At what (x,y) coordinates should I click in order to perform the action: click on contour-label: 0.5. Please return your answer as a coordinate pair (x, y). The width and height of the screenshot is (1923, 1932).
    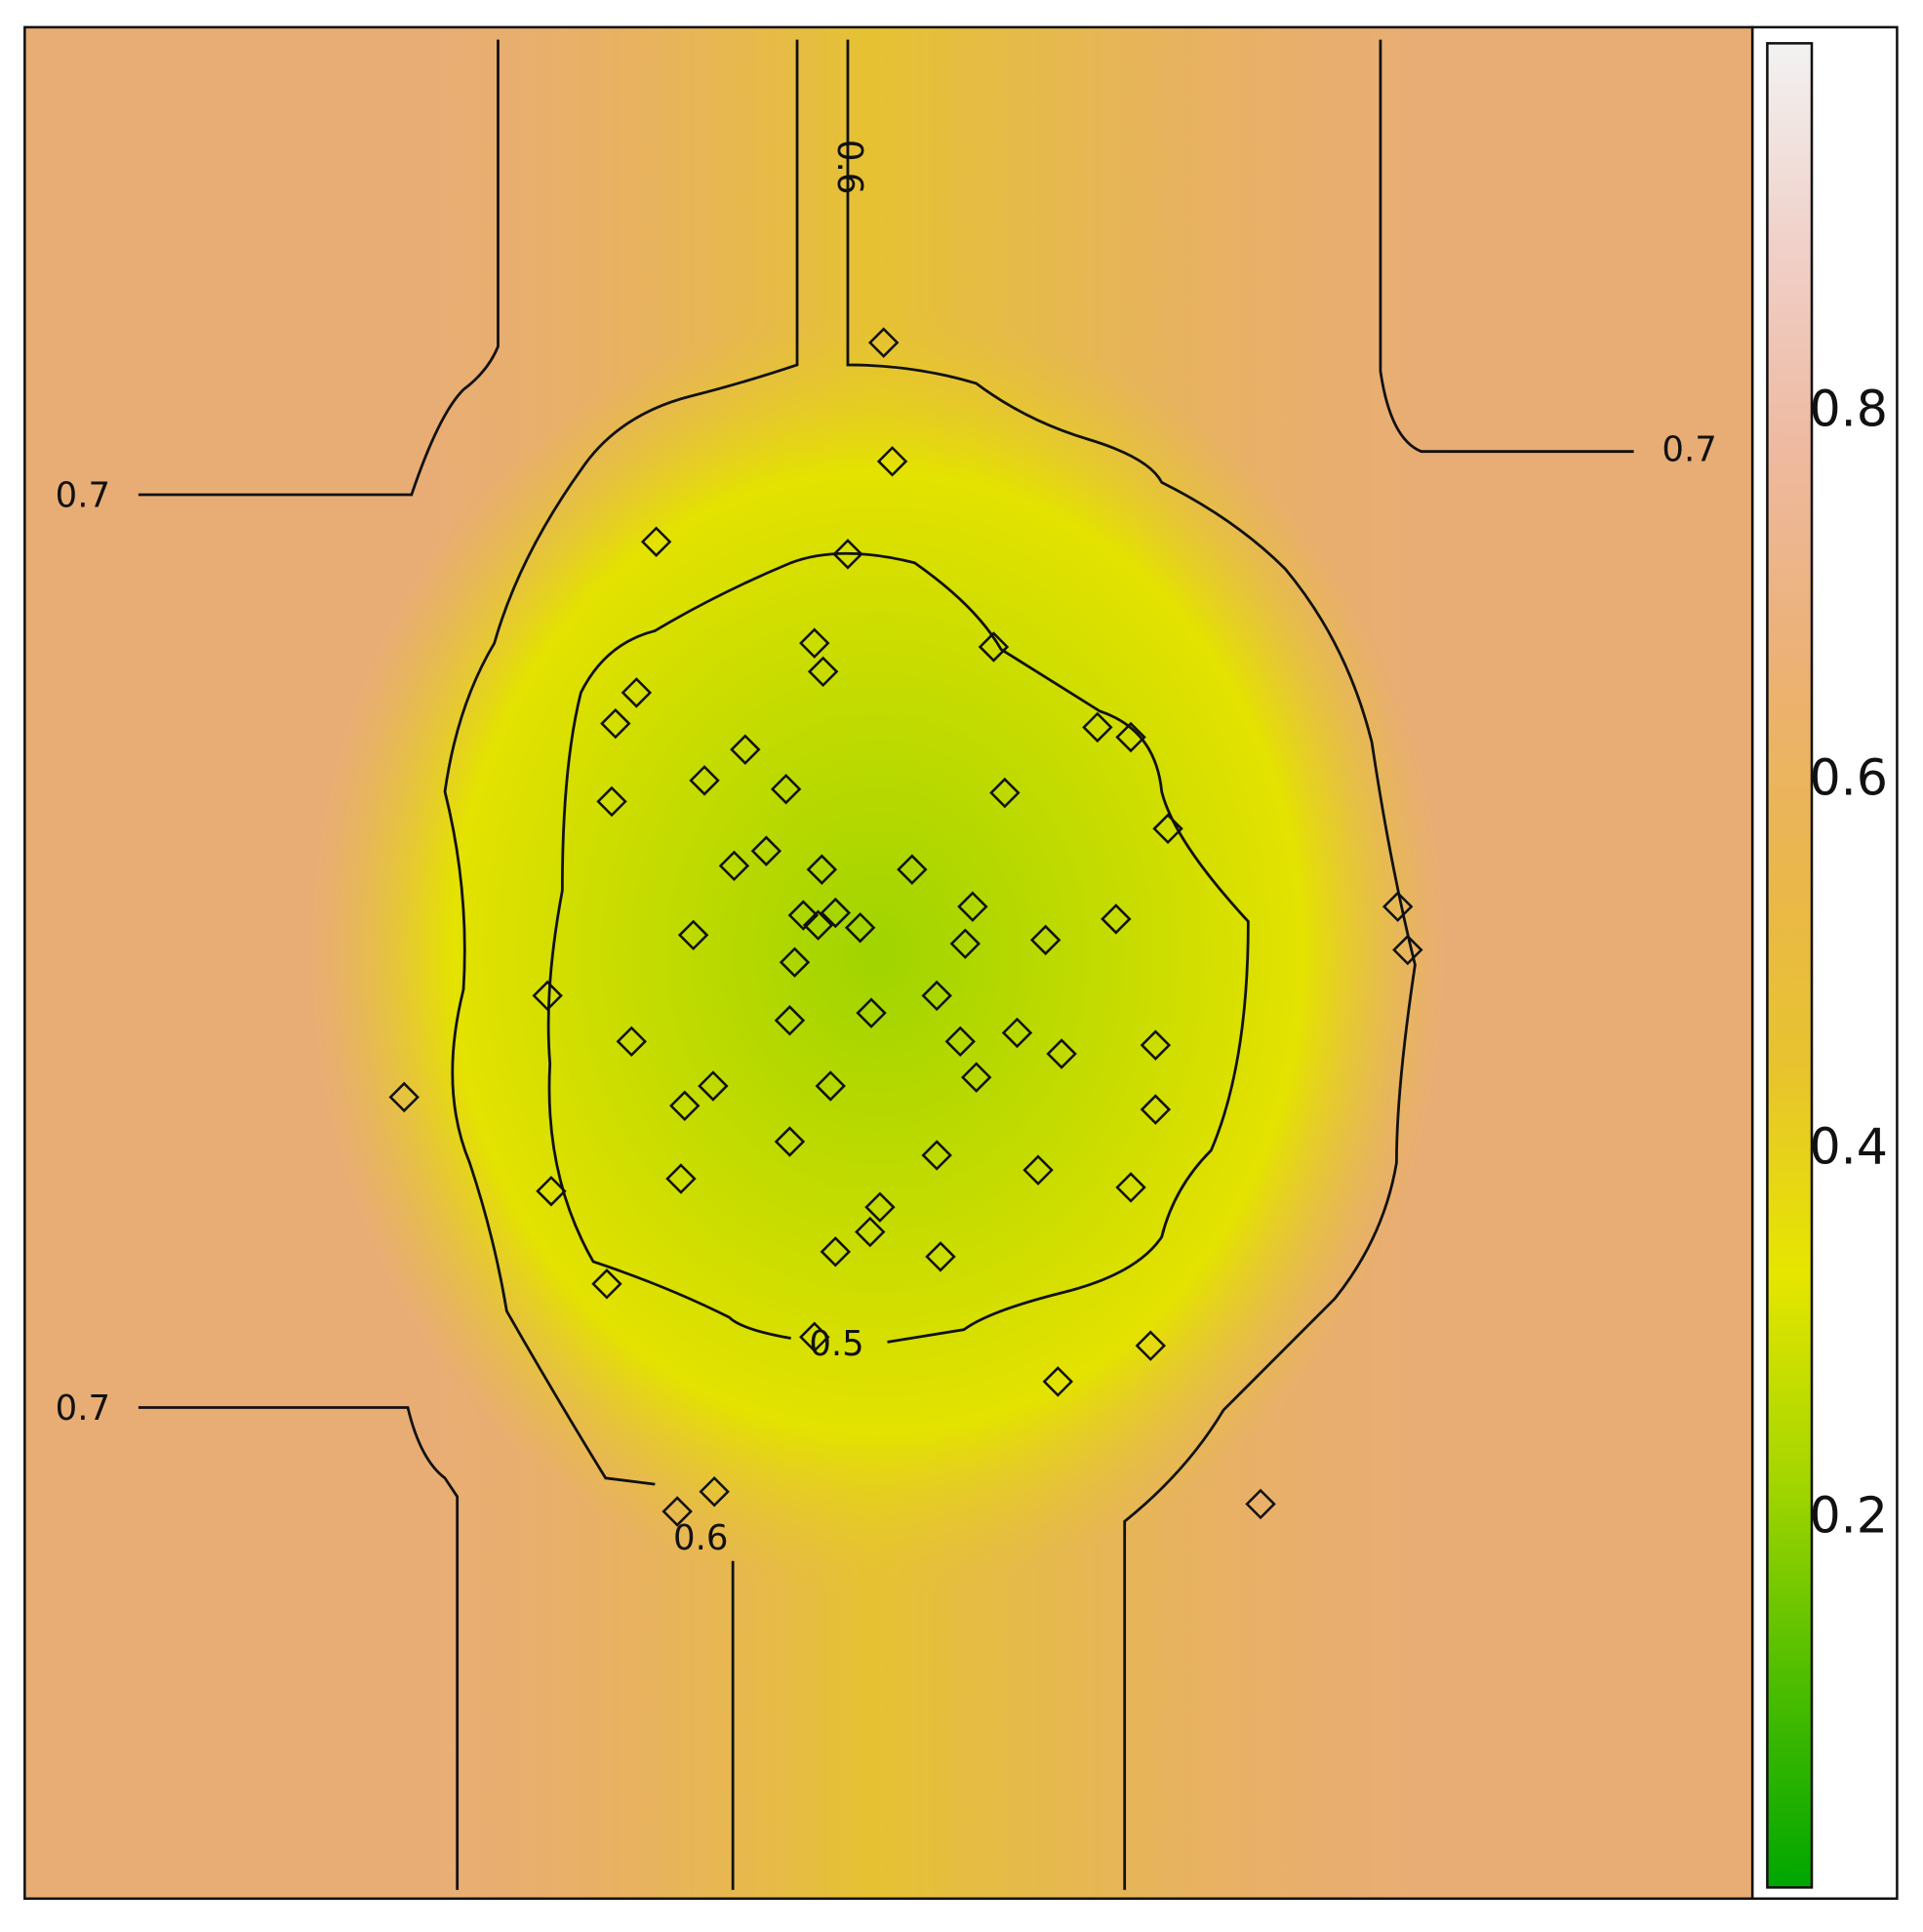
    Looking at the image, I should click on (836, 1344).